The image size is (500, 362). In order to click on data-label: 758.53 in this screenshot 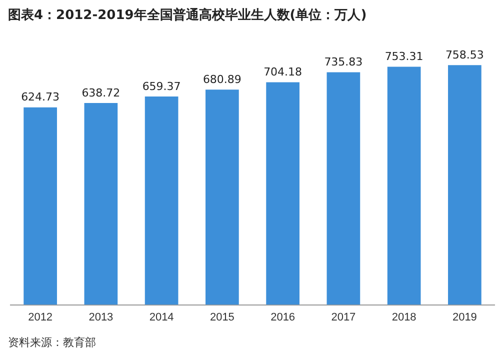, I will do `click(464, 55)`.